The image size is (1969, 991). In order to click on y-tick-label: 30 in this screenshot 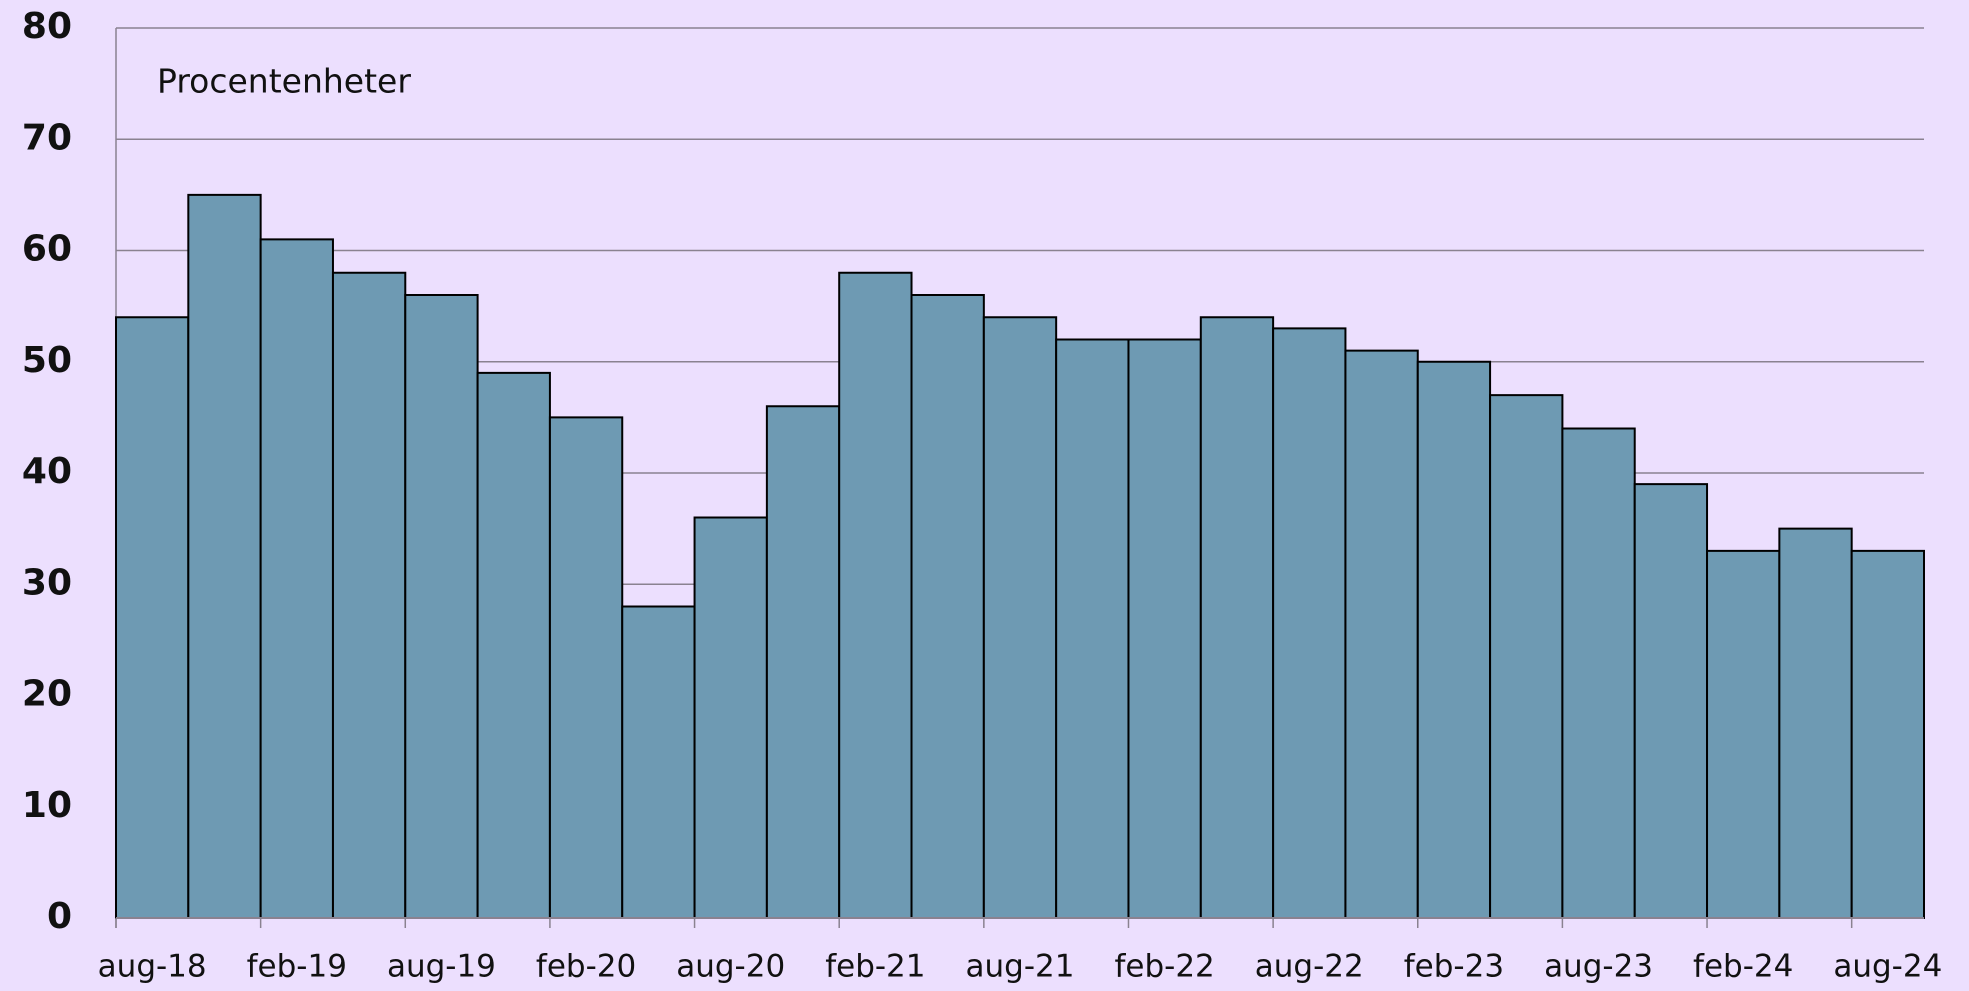, I will do `click(47, 582)`.